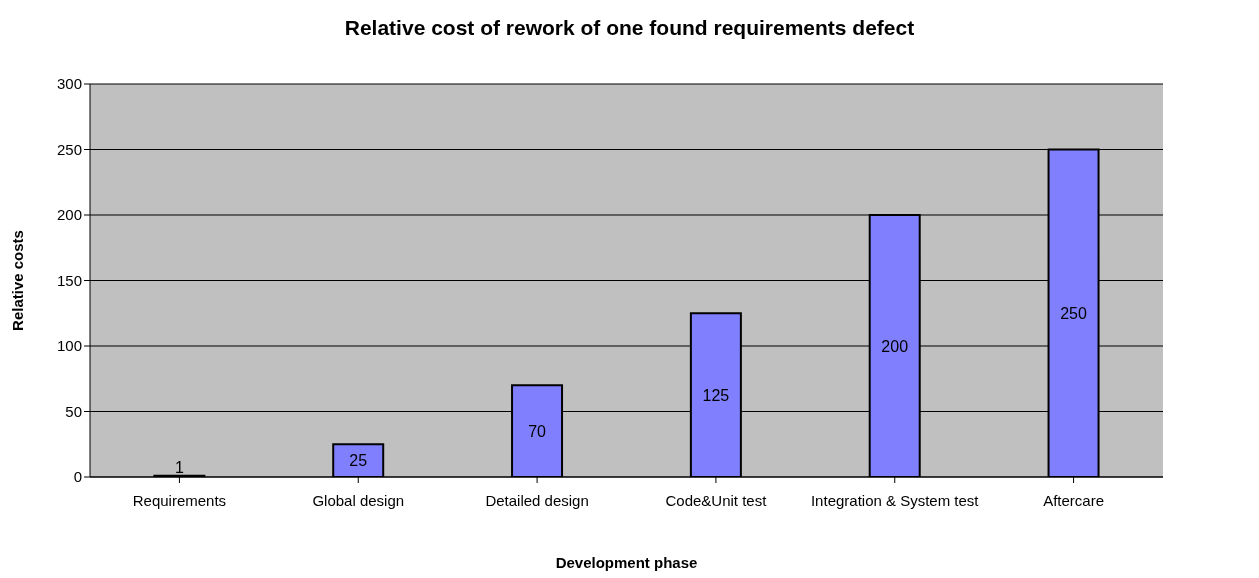 The image size is (1259, 578). What do you see at coordinates (537, 500) in the screenshot?
I see `x-tick-label: Detailed design` at bounding box center [537, 500].